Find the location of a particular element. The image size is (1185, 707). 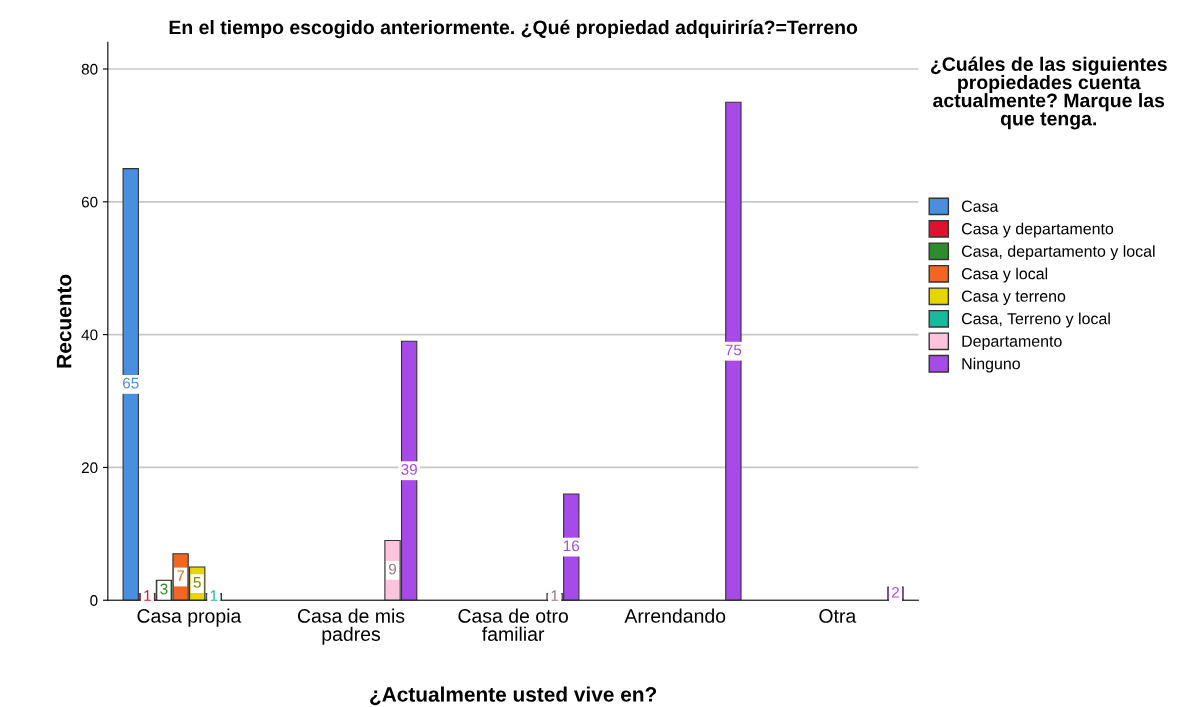

x-axis-title: ¿Actualmente usted vive en? is located at coordinates (513, 696).